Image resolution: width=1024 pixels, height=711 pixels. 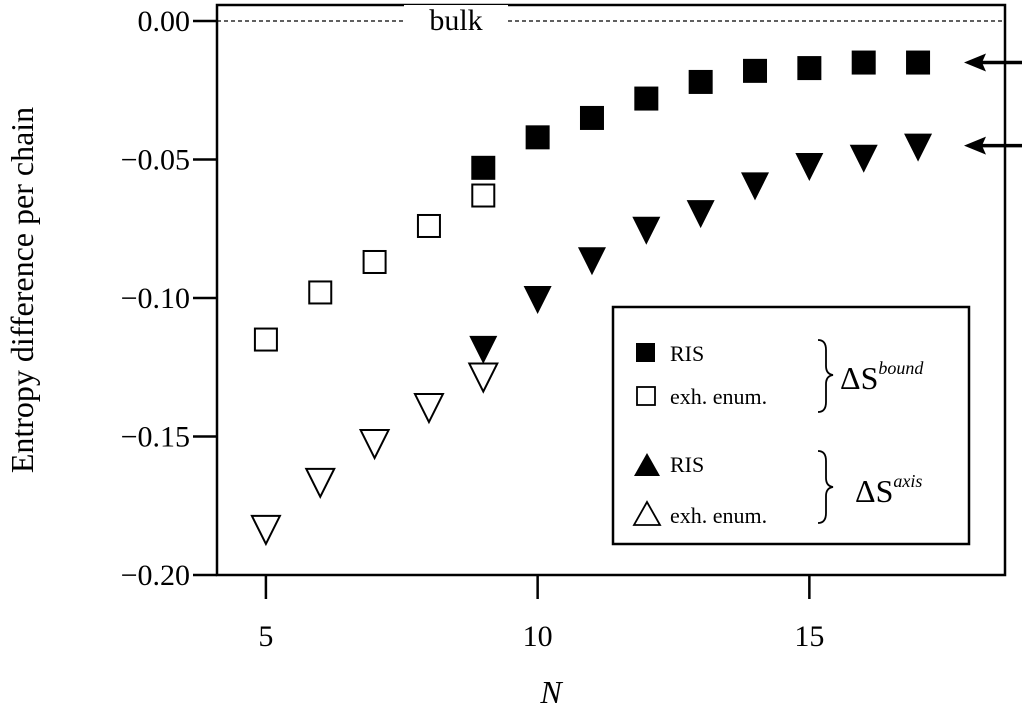 I want to click on y-tick-label: −0.20, so click(x=155, y=575).